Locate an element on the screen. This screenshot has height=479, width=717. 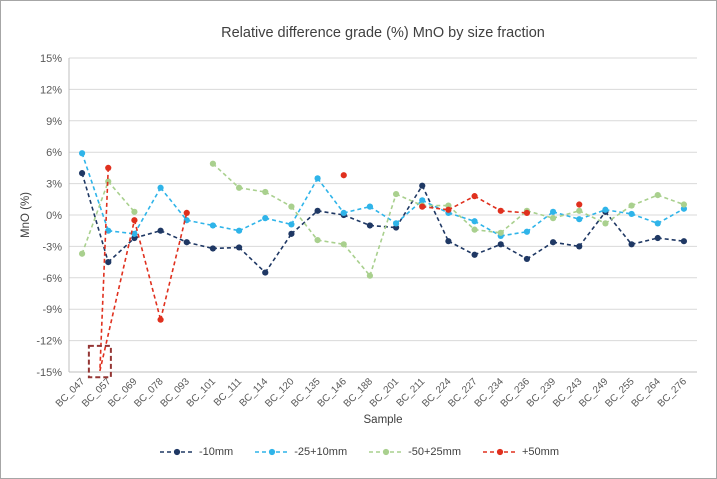
y-axis-tick-label: 9% is located at coordinates (54, 122).